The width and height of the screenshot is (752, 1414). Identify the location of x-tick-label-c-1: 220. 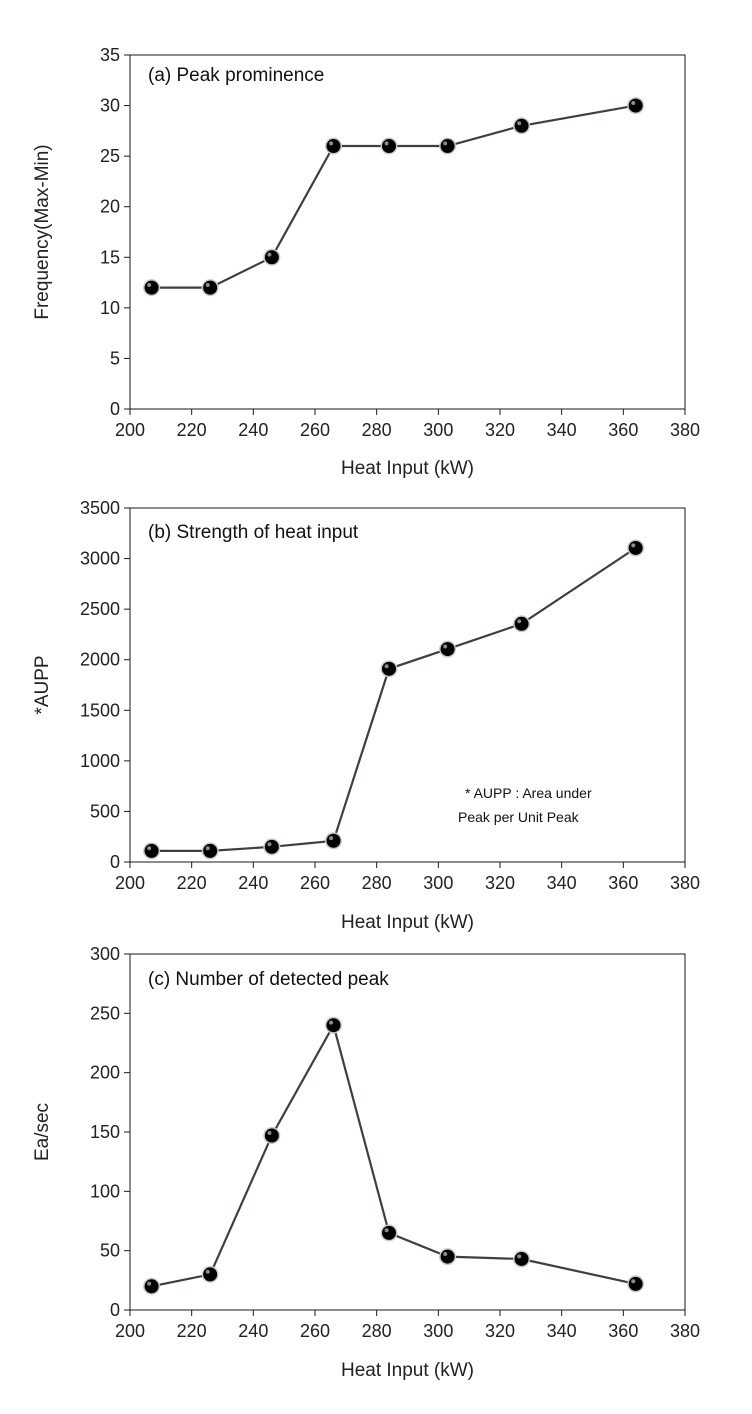
(192, 1331).